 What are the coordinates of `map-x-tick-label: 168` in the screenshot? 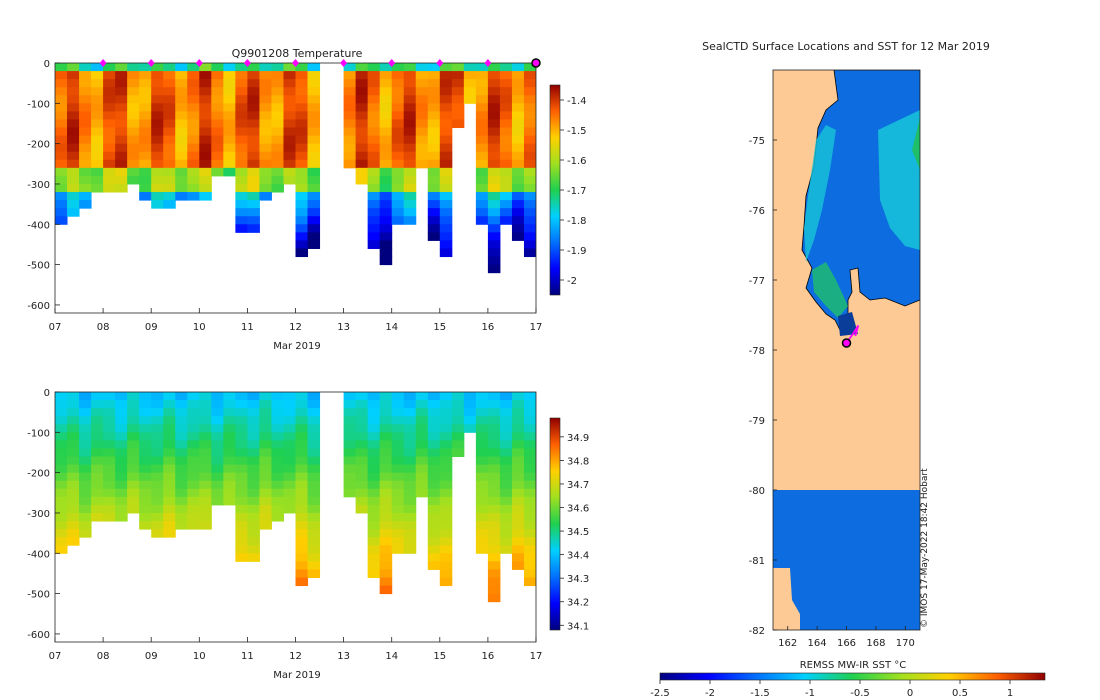 It's located at (875, 643).